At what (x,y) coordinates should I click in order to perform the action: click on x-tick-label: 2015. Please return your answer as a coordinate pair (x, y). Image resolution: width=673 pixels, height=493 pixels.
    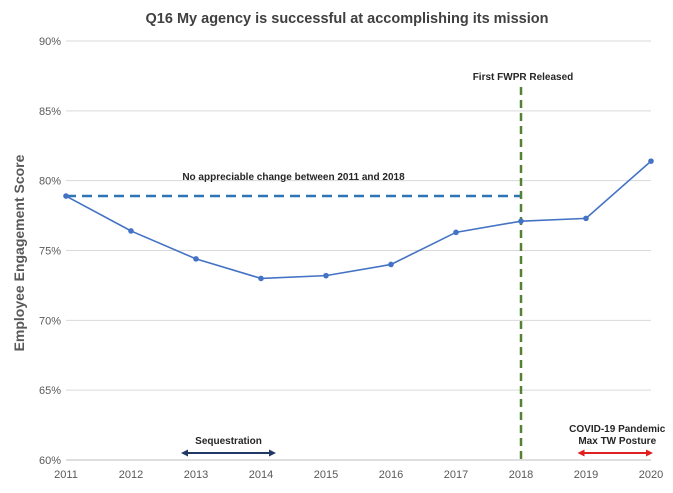
    Looking at the image, I should click on (326, 475).